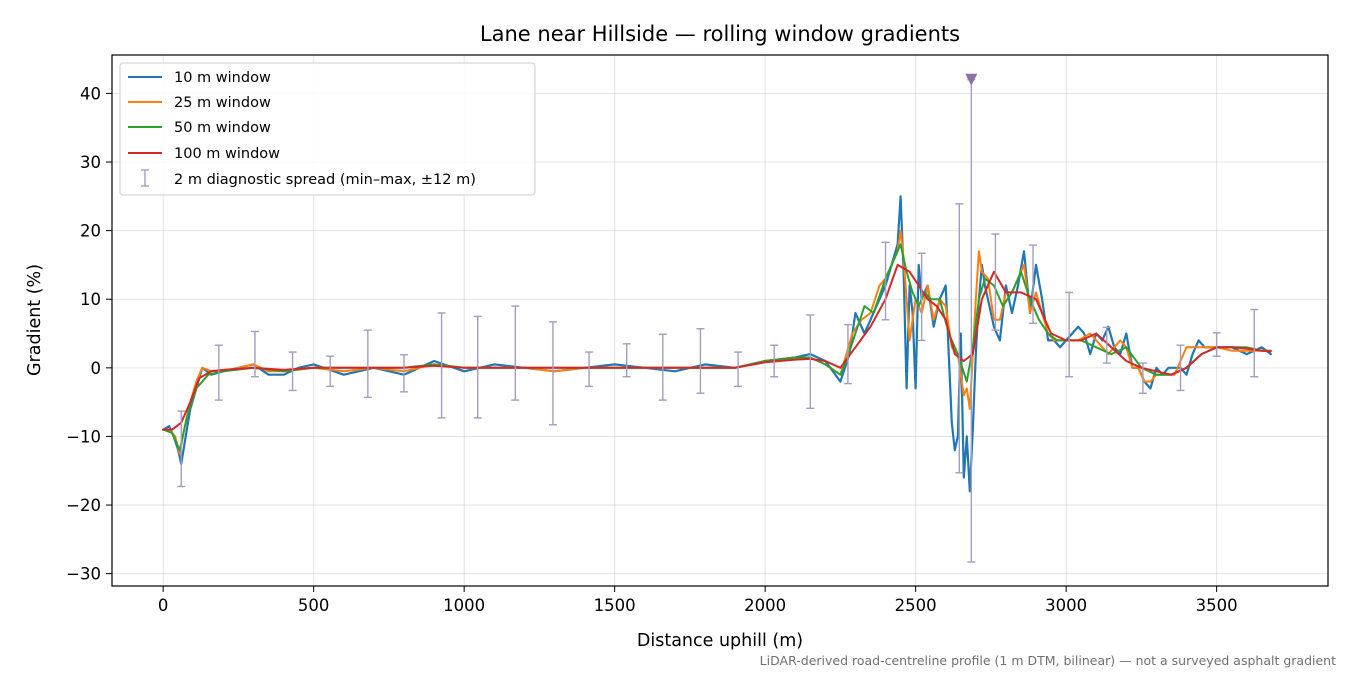  What do you see at coordinates (464, 605) in the screenshot?
I see `x-tick-label: 1000` at bounding box center [464, 605].